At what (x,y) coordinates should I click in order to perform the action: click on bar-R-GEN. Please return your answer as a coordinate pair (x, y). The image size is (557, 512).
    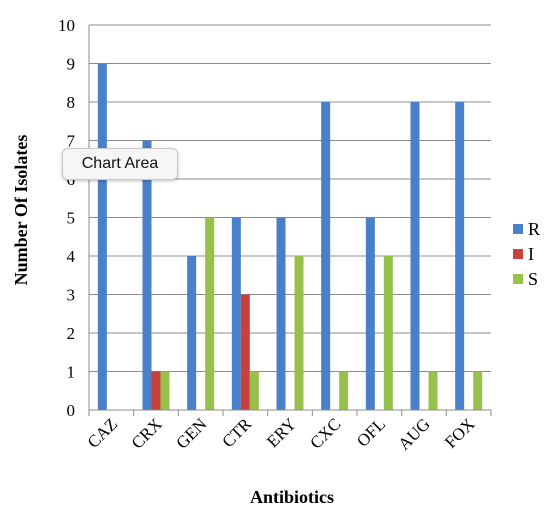
    Looking at the image, I should click on (192, 333).